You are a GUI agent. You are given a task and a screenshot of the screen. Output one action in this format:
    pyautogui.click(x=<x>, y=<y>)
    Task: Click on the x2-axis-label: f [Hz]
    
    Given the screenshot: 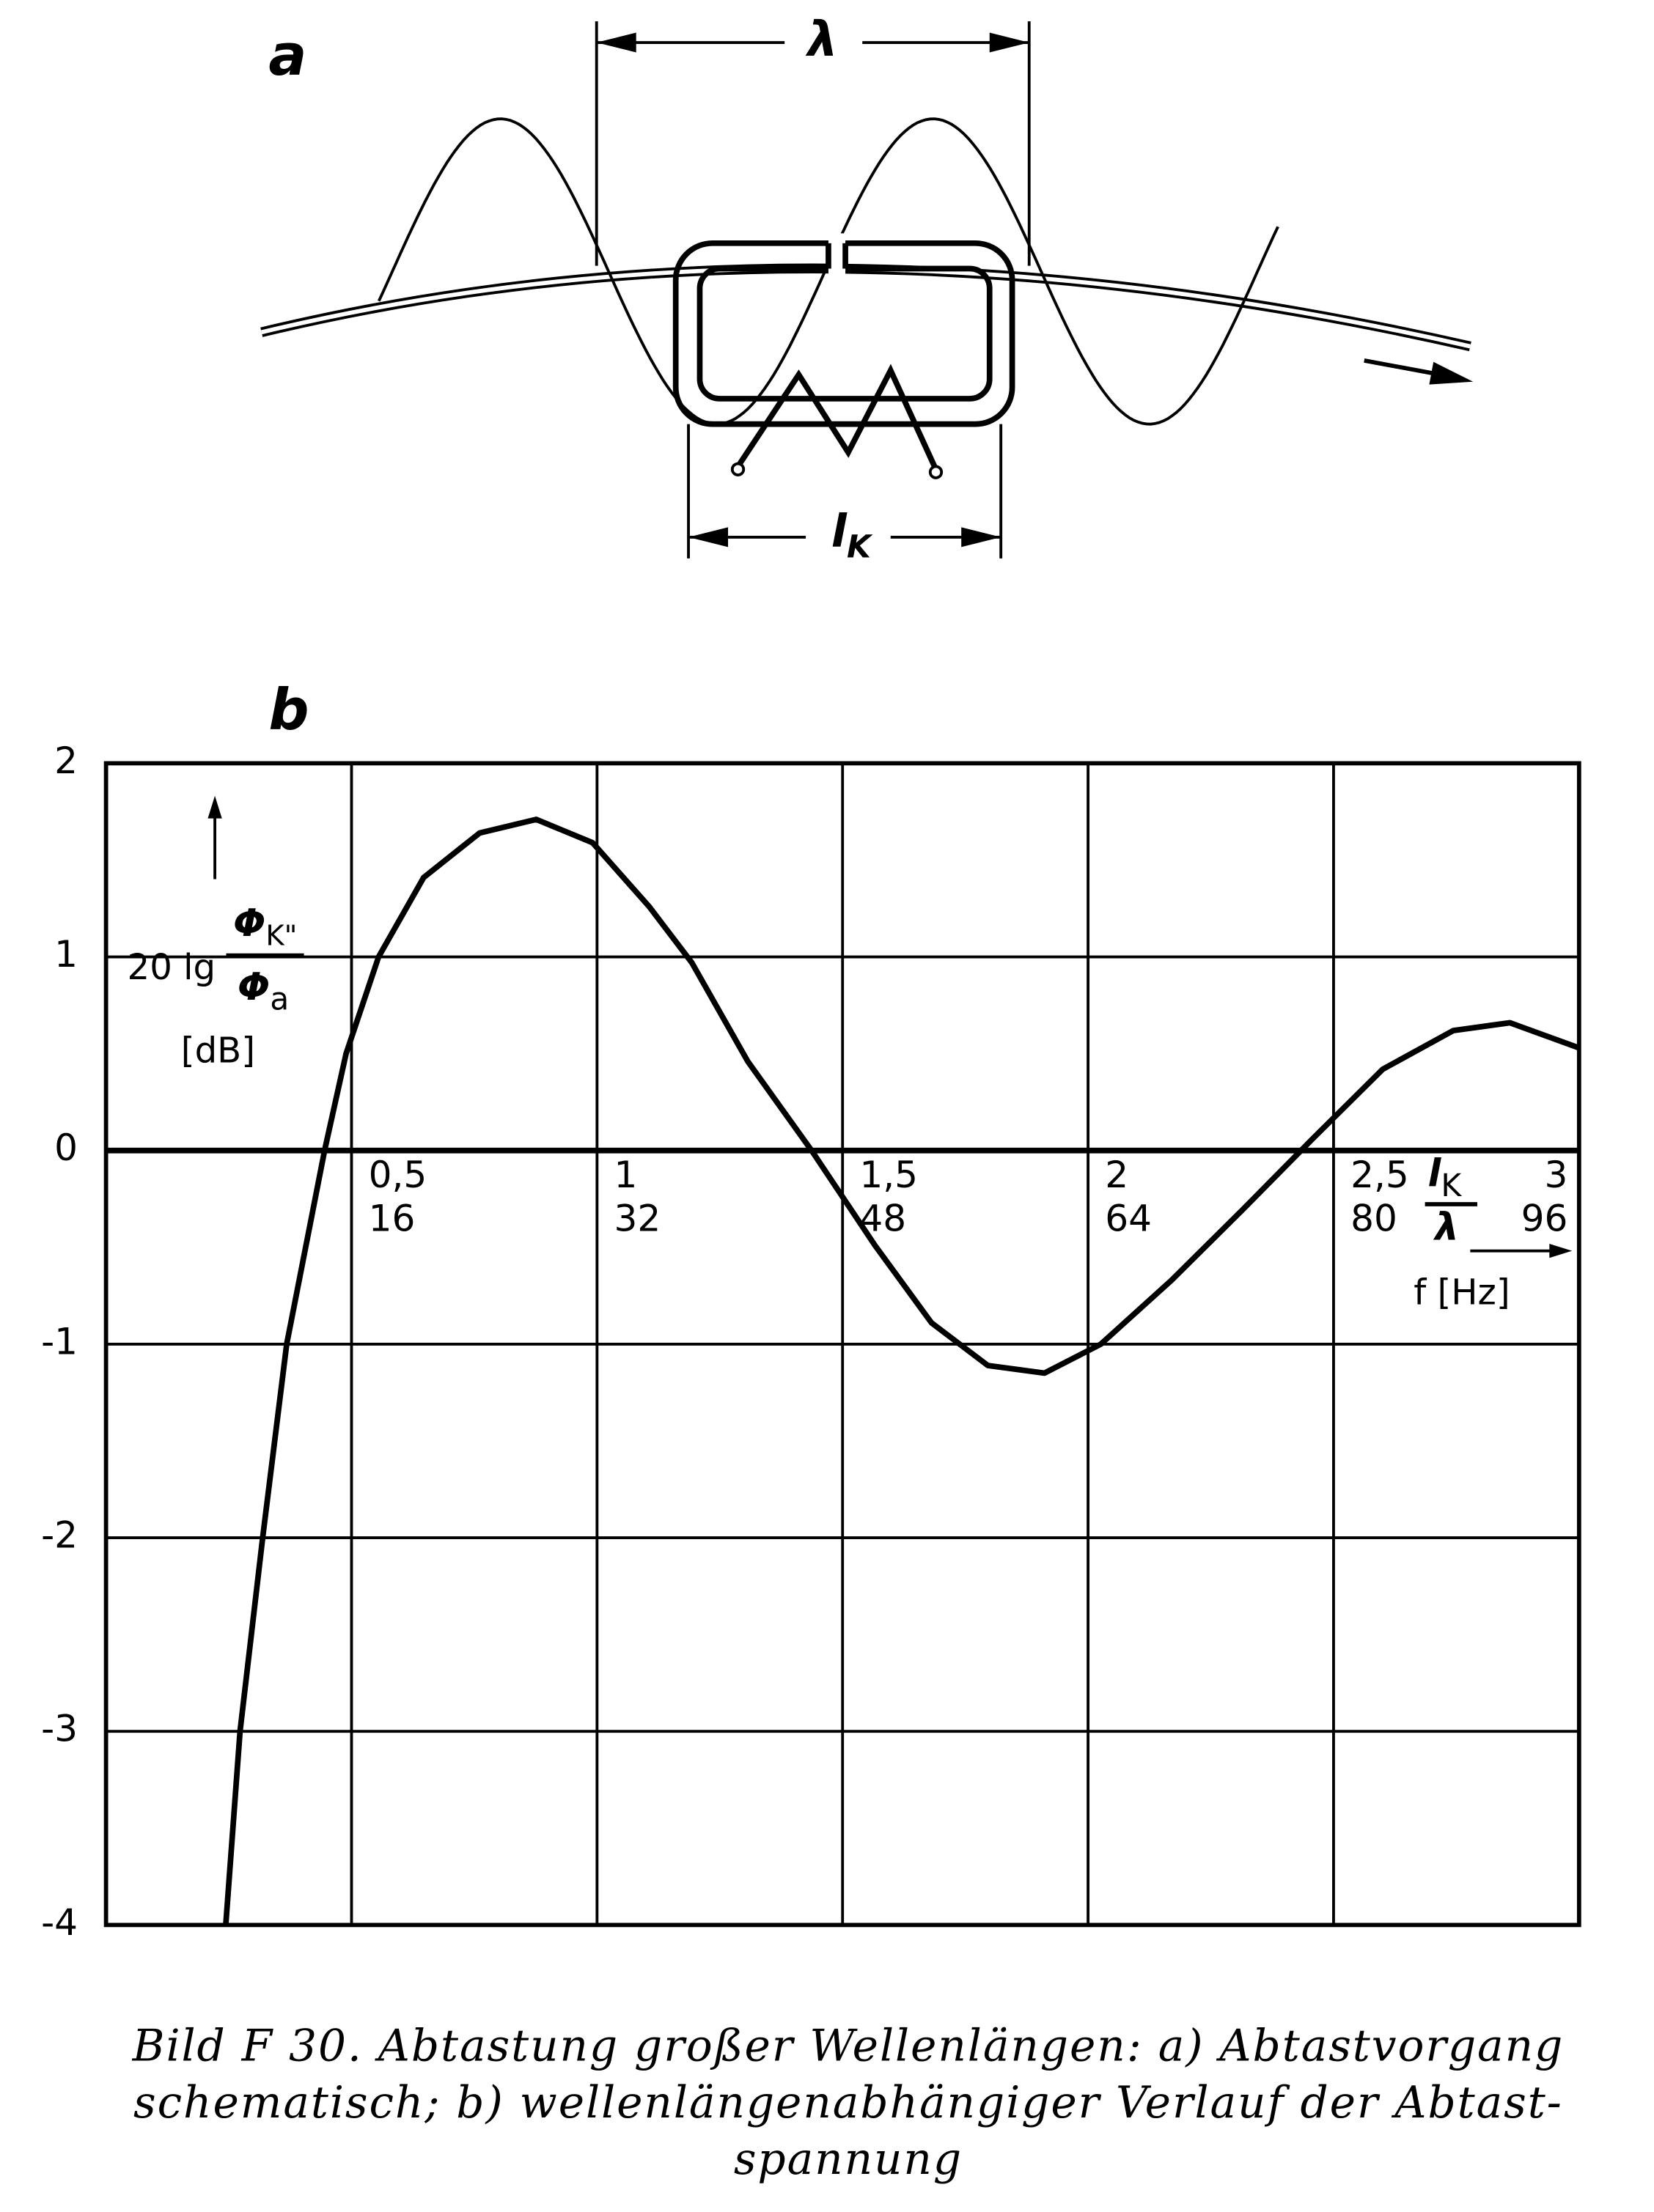 What is the action you would take?
    pyautogui.click(x=1462, y=1293)
    